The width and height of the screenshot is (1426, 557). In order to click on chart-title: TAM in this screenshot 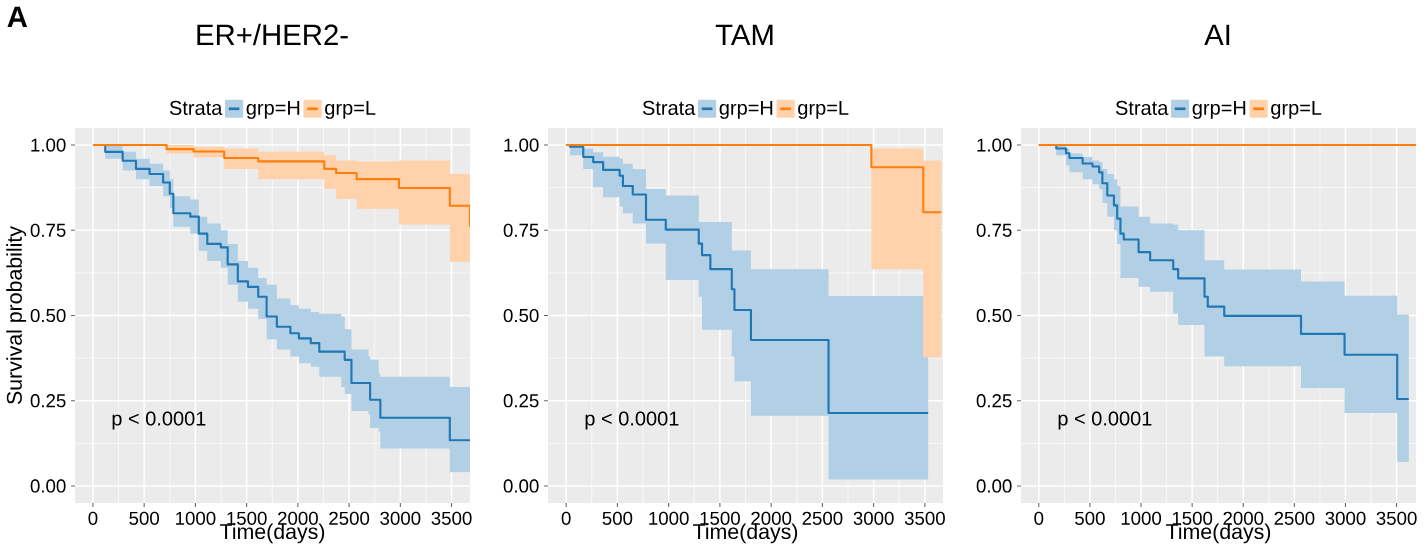, I will do `click(744, 34)`.